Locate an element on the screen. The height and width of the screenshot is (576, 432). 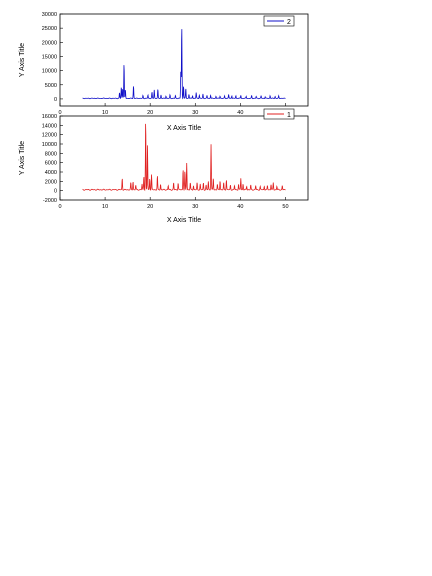
x-axis-title-bottom: X Axis Title is located at coordinates (184, 220).